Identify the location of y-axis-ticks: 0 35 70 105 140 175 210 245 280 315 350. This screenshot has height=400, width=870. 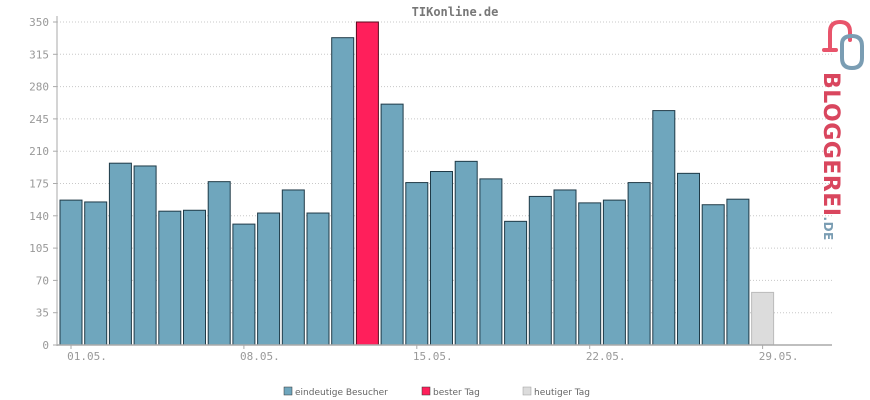
(43, 184).